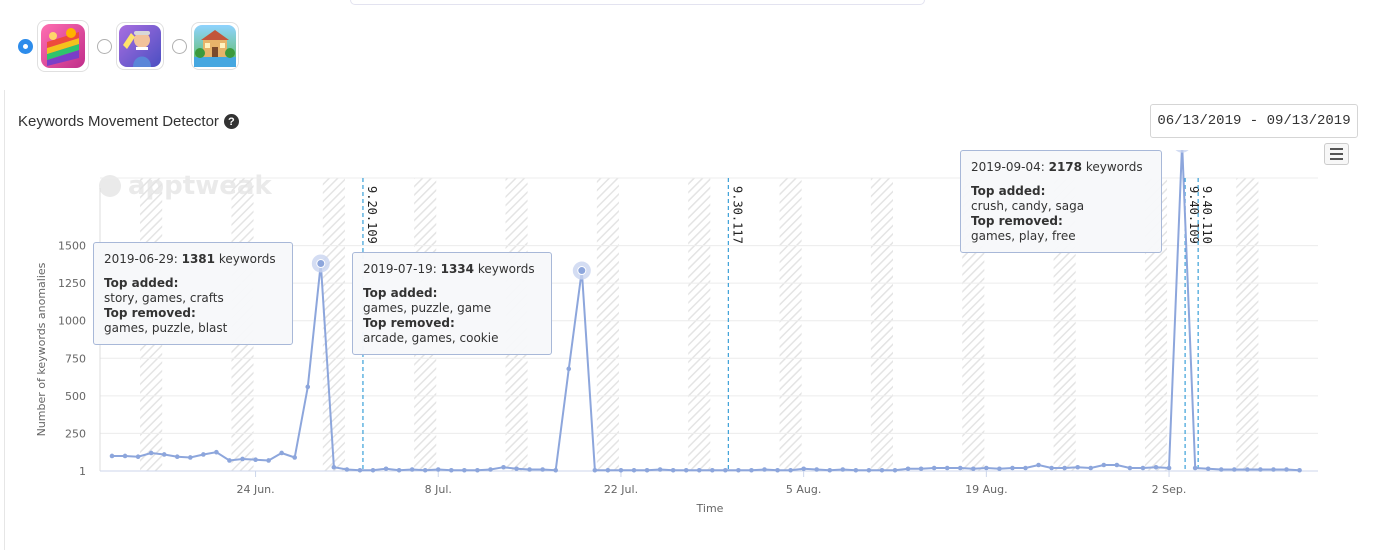 Image resolution: width=1375 pixels, height=550 pixels. I want to click on panel-border, so click(4, 320).